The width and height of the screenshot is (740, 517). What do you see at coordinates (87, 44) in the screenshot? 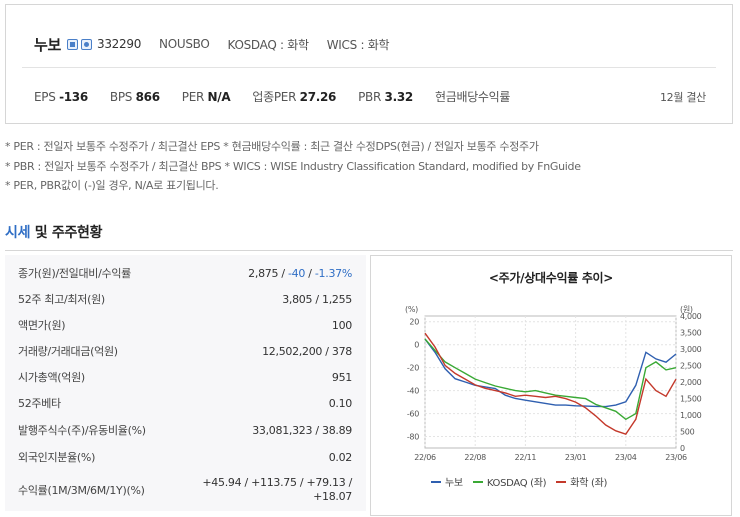
I see `chart-icon` at bounding box center [87, 44].